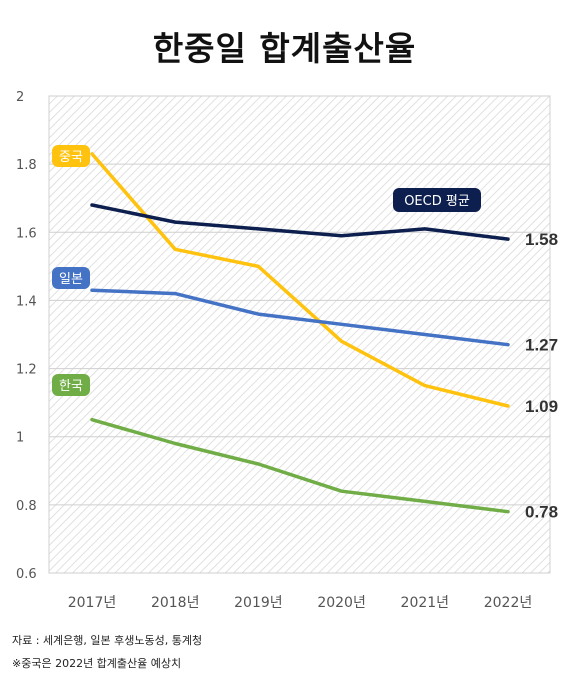 The height and width of the screenshot is (686, 569). What do you see at coordinates (97, 663) in the screenshot?
I see `estimate-note: ※중국은 2022년 합계출산율 예상치` at bounding box center [97, 663].